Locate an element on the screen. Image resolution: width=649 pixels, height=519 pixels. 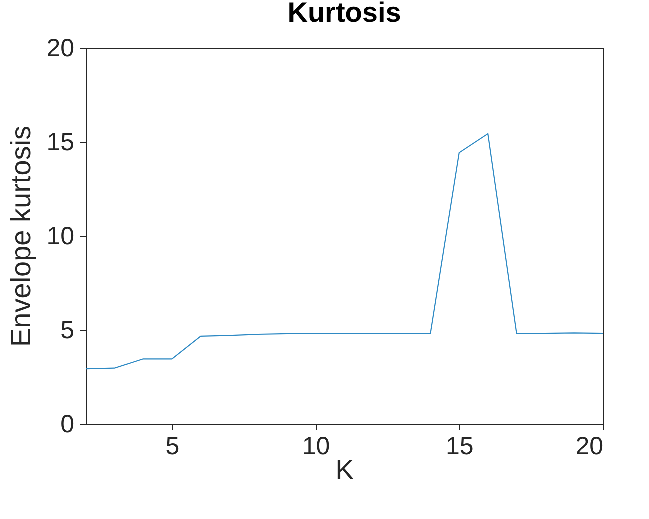
y-tick-label: 5 is located at coordinates (67, 330).